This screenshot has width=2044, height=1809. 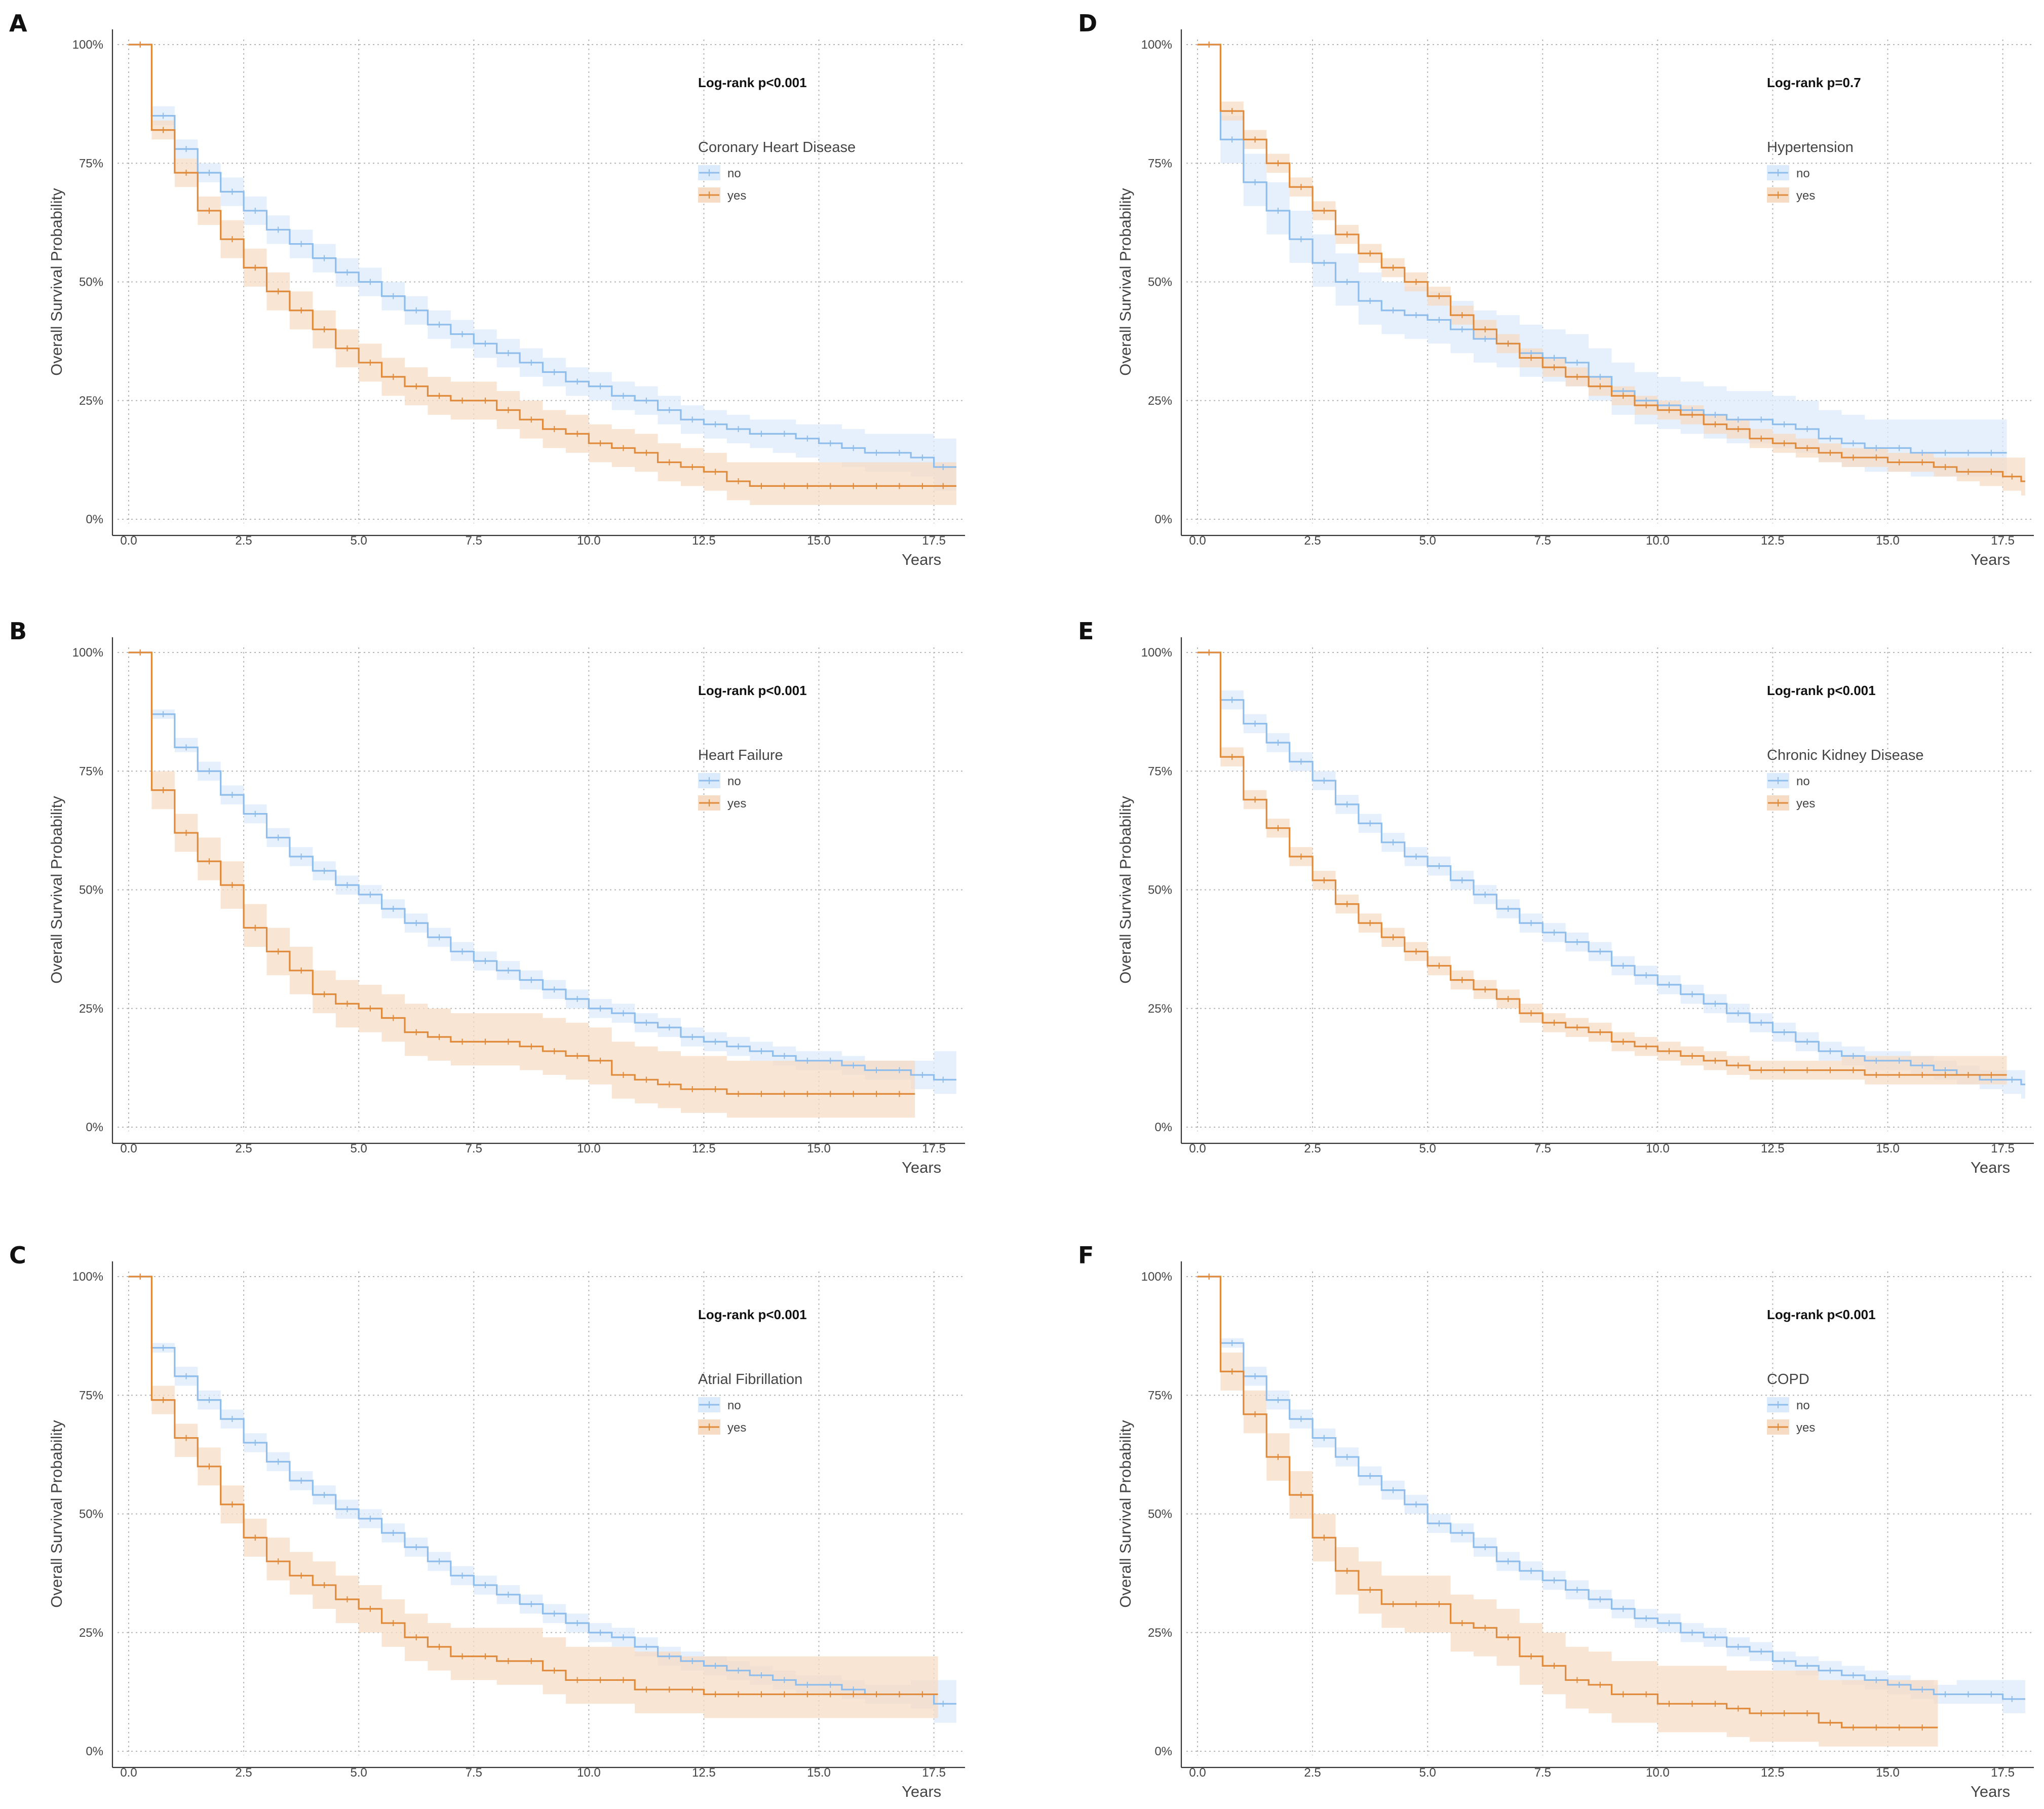 I want to click on legend-title: COPD, so click(x=1788, y=1379).